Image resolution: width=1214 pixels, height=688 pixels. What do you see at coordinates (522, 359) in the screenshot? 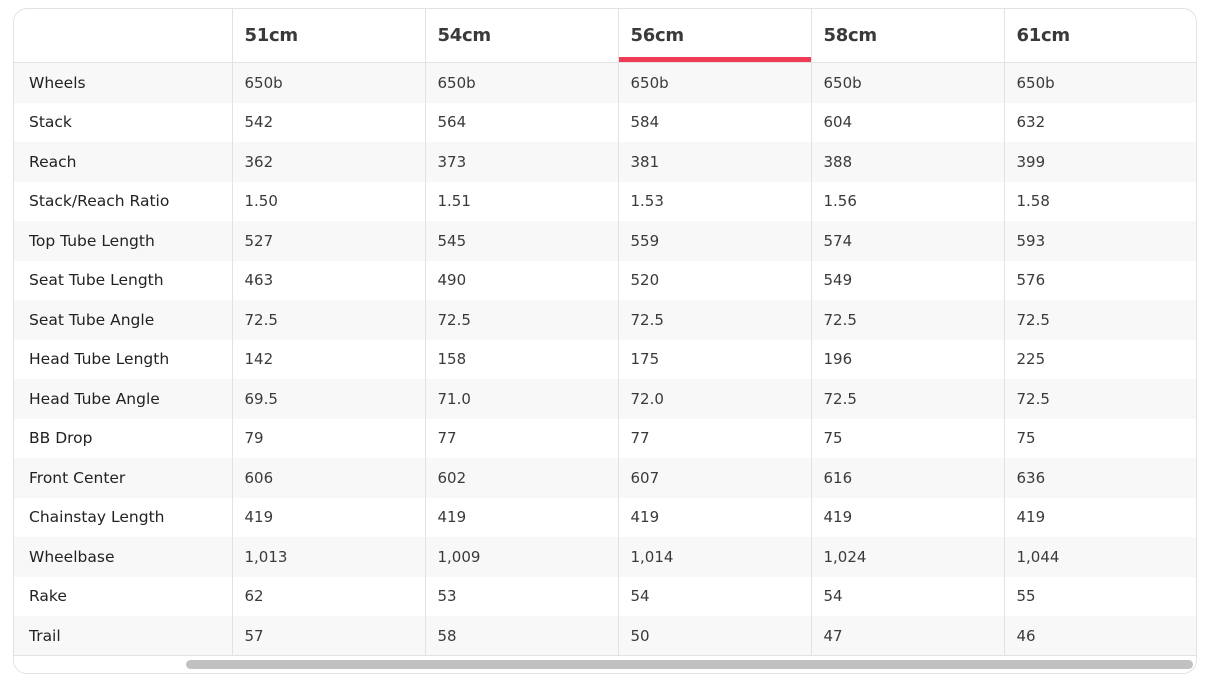
I see `table-cell: 158` at bounding box center [522, 359].